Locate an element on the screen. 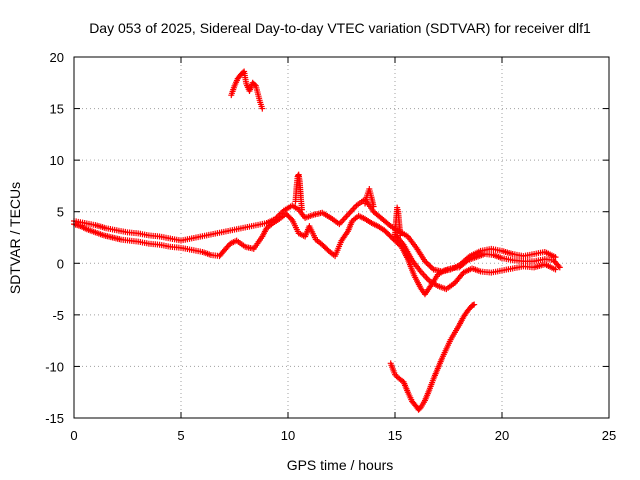  x-tick-label: 10 is located at coordinates (288, 435).